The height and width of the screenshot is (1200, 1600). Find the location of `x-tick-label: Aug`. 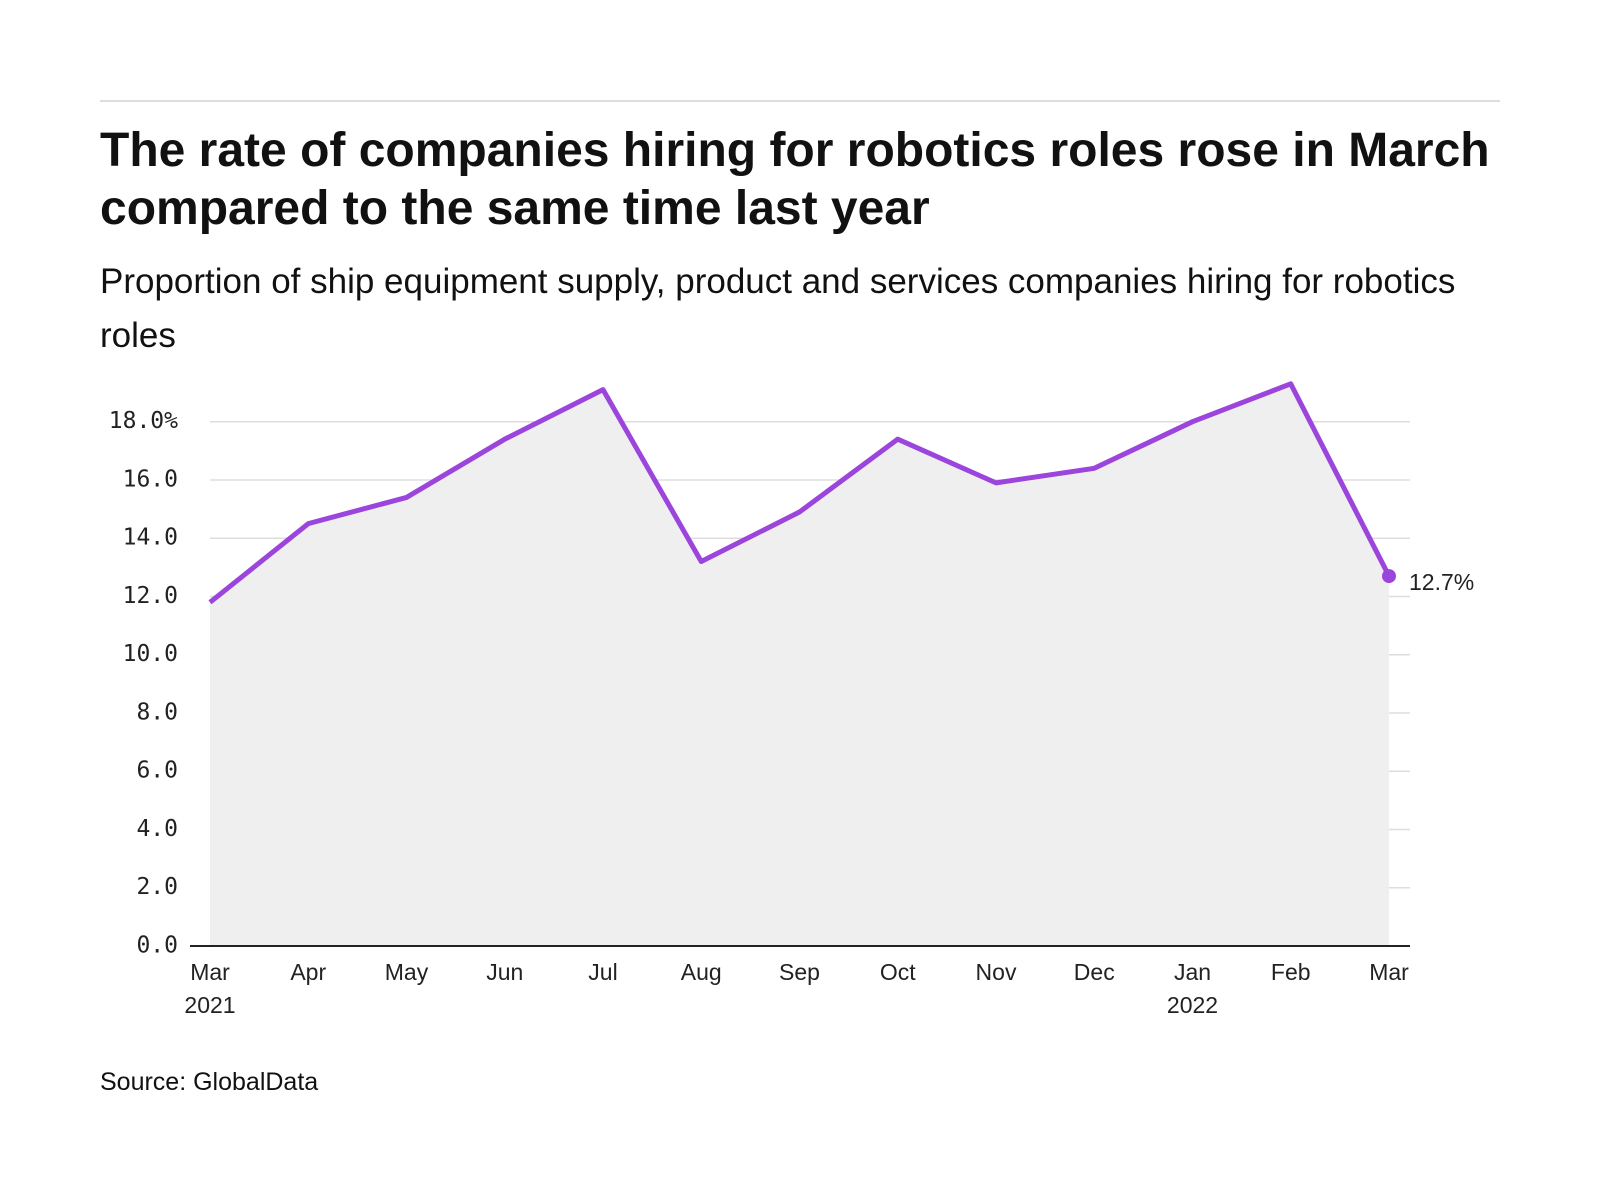

x-tick-label: Aug is located at coordinates (701, 972).